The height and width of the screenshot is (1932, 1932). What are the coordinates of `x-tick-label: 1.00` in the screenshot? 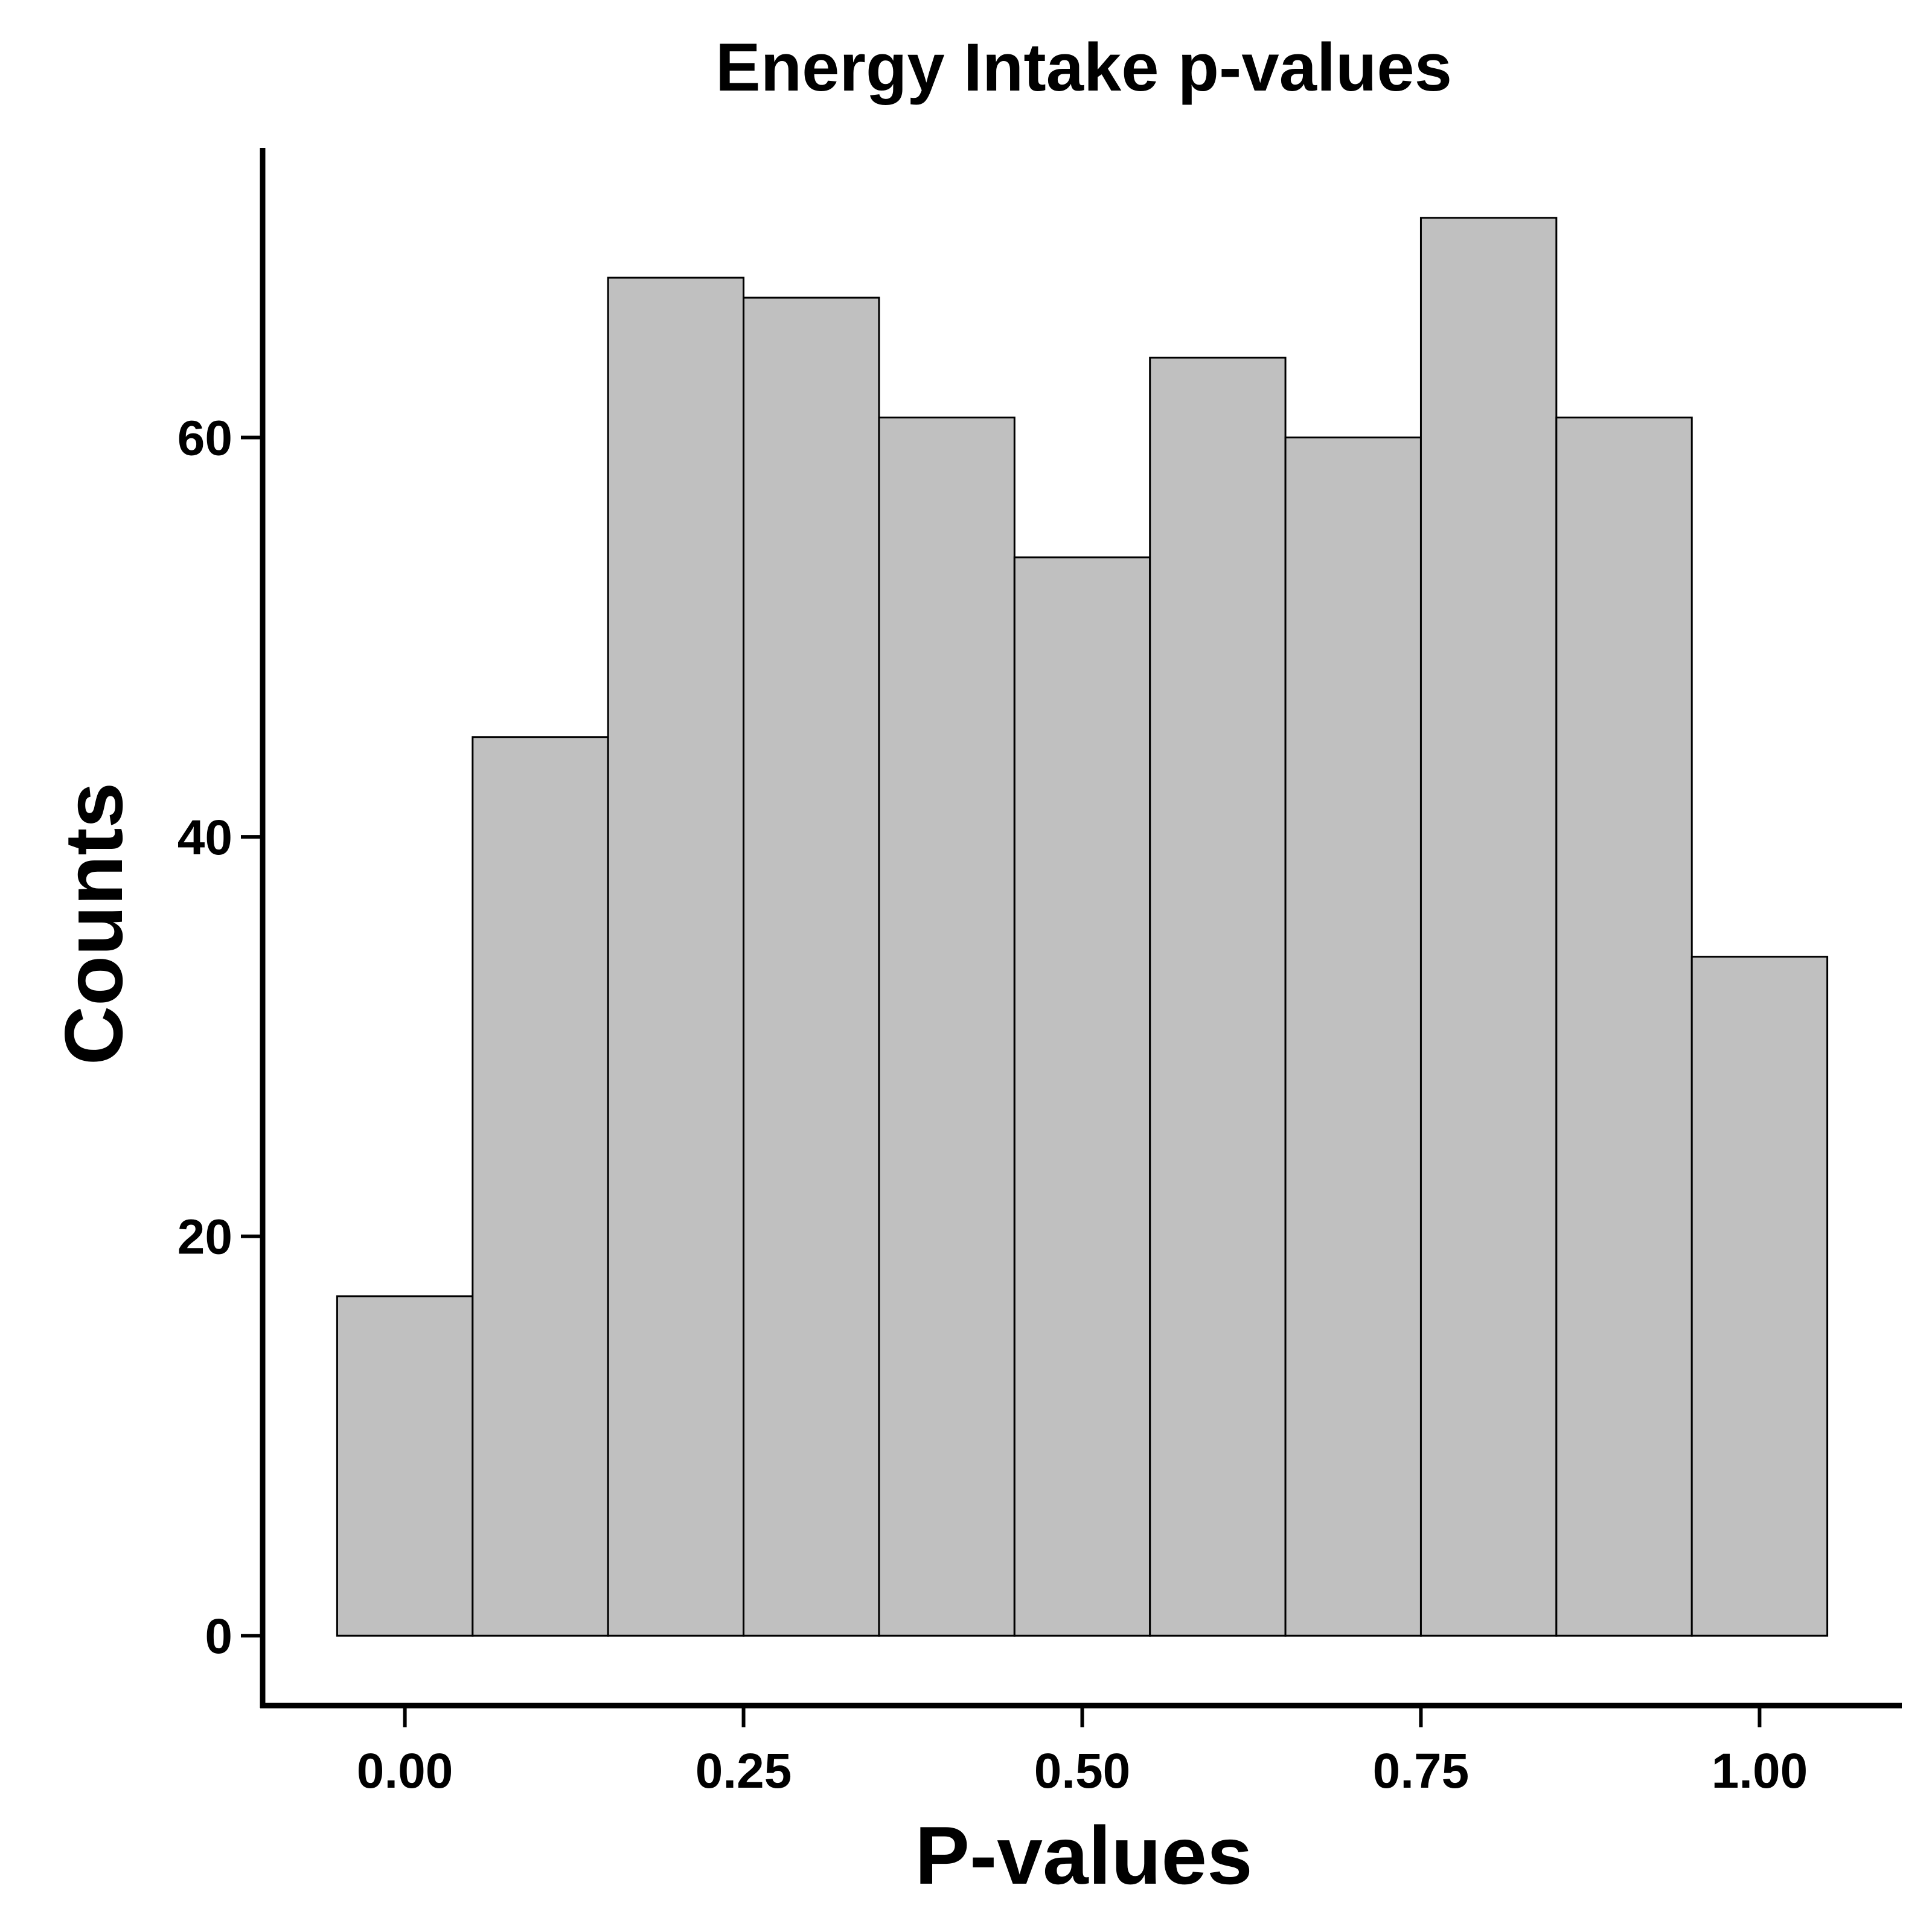 It's located at (1760, 1772).